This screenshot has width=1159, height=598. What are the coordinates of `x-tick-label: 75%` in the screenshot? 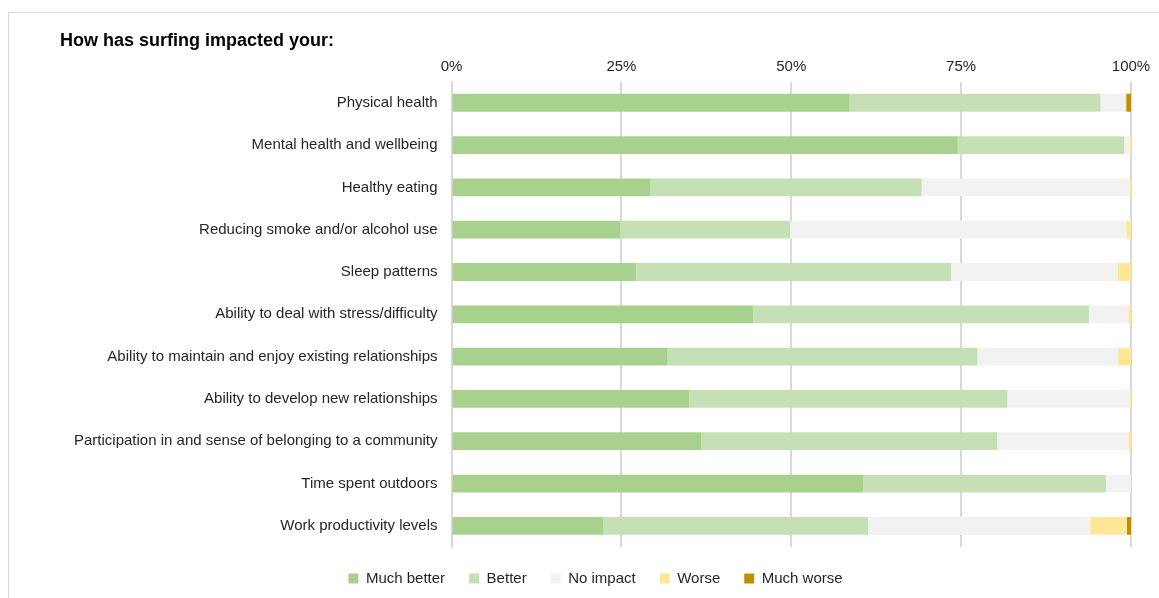 It's located at (961, 65).